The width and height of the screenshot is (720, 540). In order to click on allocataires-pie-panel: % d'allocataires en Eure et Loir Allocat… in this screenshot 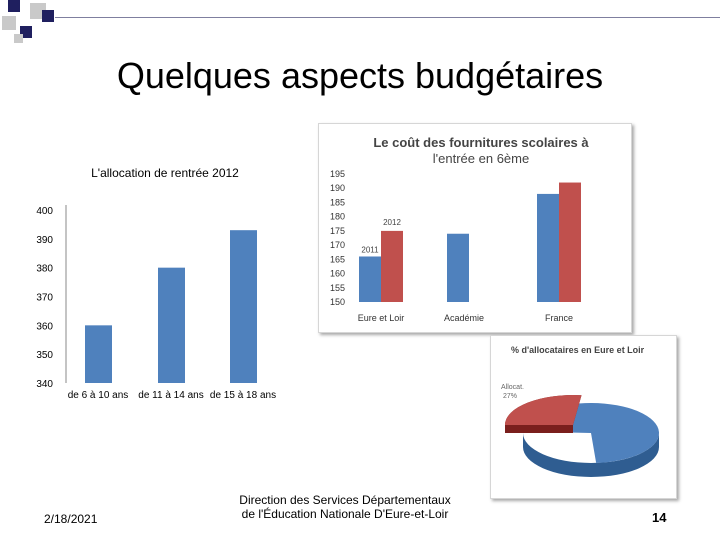, I will do `click(583, 417)`.